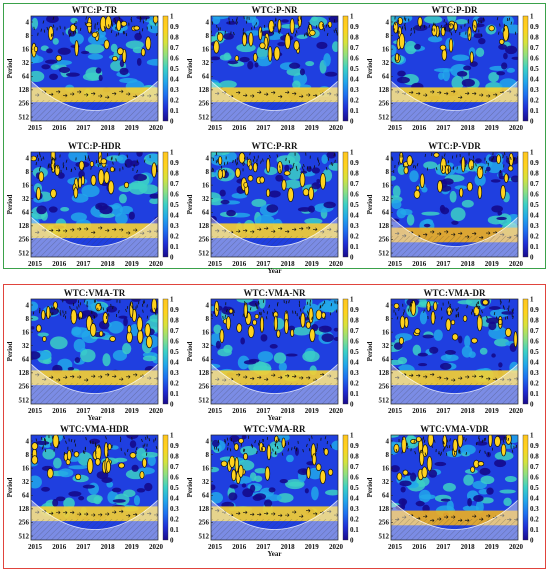 The height and width of the screenshot is (572, 550). Describe the element at coordinates (275, 429) in the screenshot. I see `panel-title: WTC:VMA-RR` at that location.